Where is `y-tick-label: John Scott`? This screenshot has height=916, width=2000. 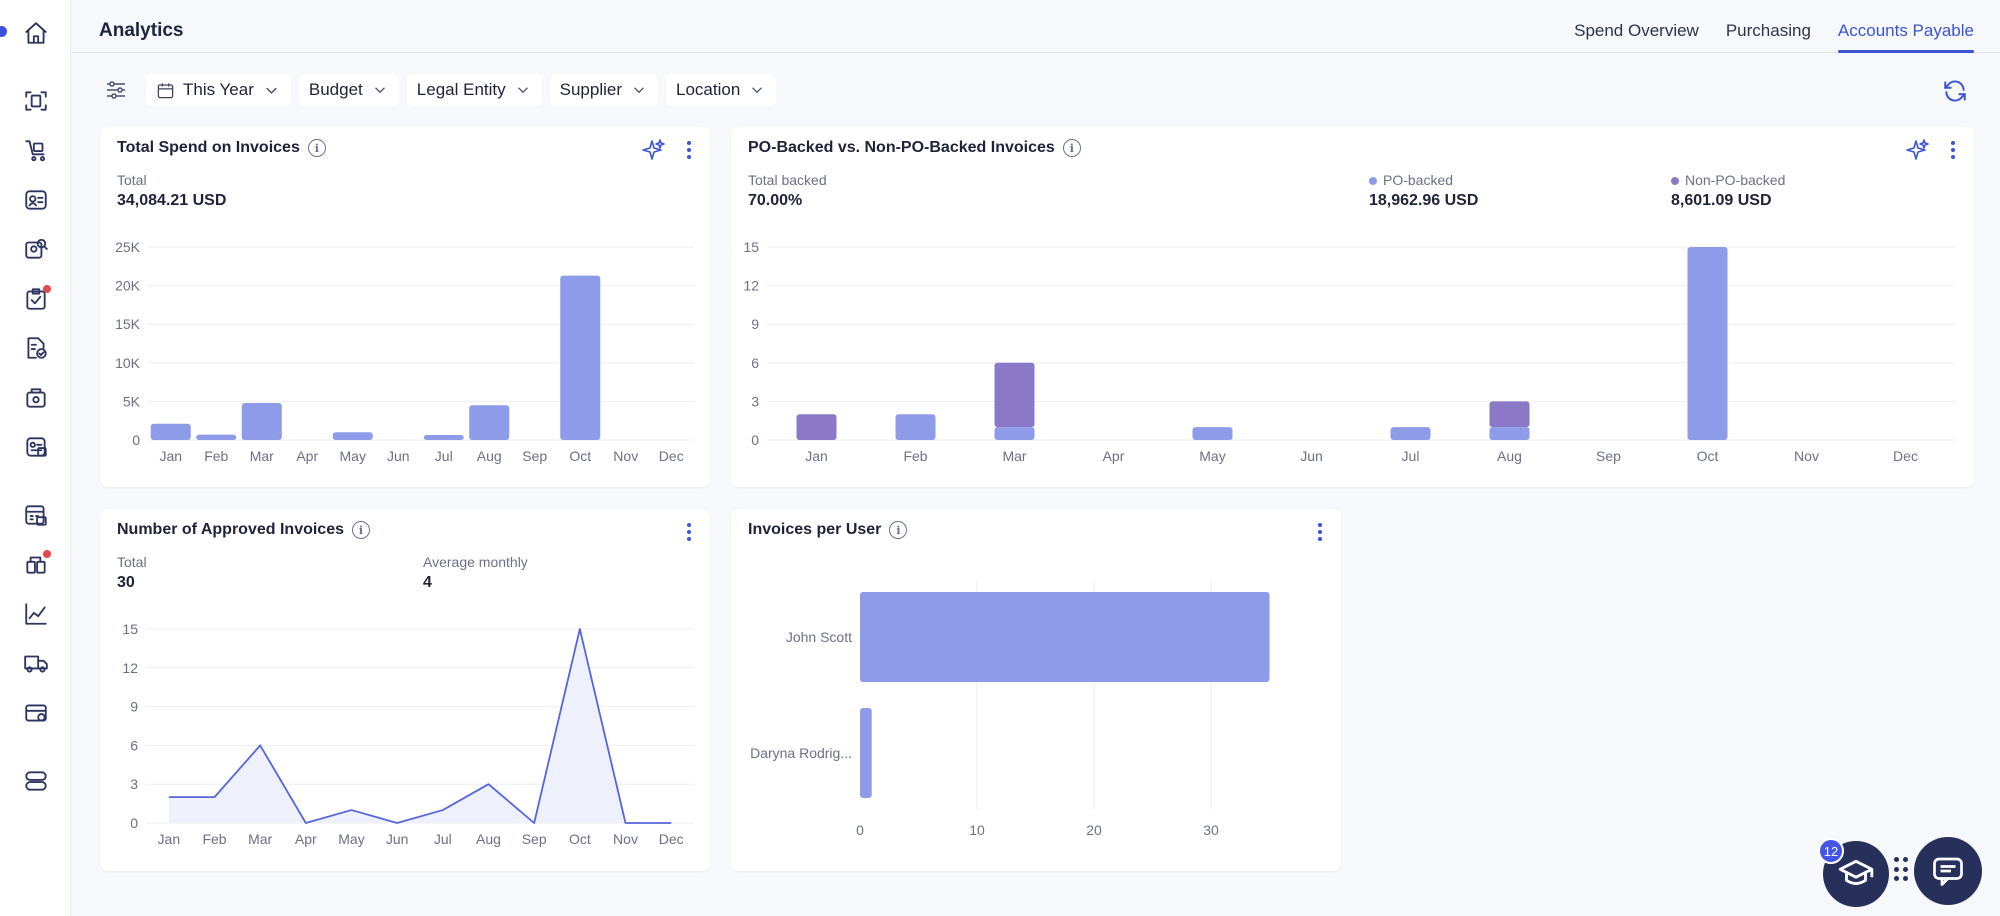 y-tick-label: John Scott is located at coordinates (819, 637).